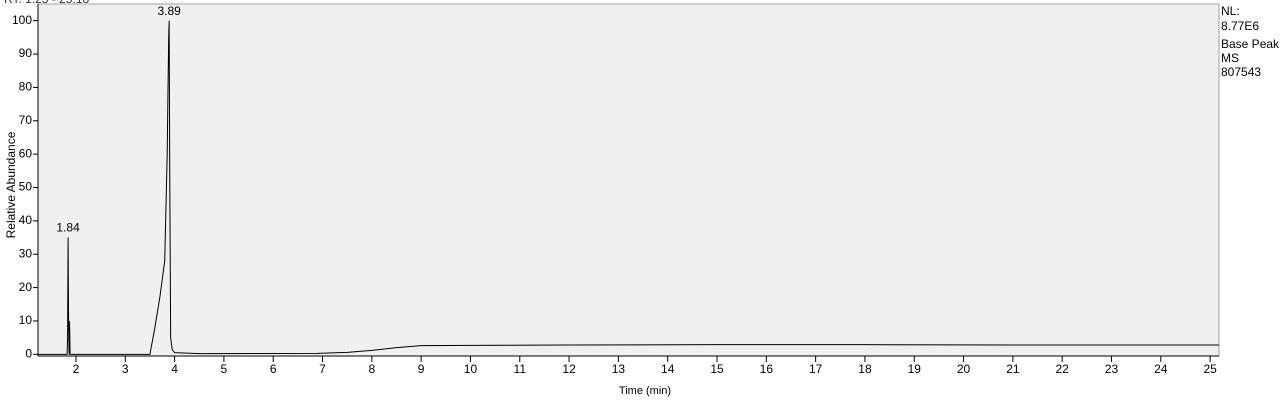 The height and width of the screenshot is (403, 1287). What do you see at coordinates (371, 369) in the screenshot?
I see `x-tick-label: 8` at bounding box center [371, 369].